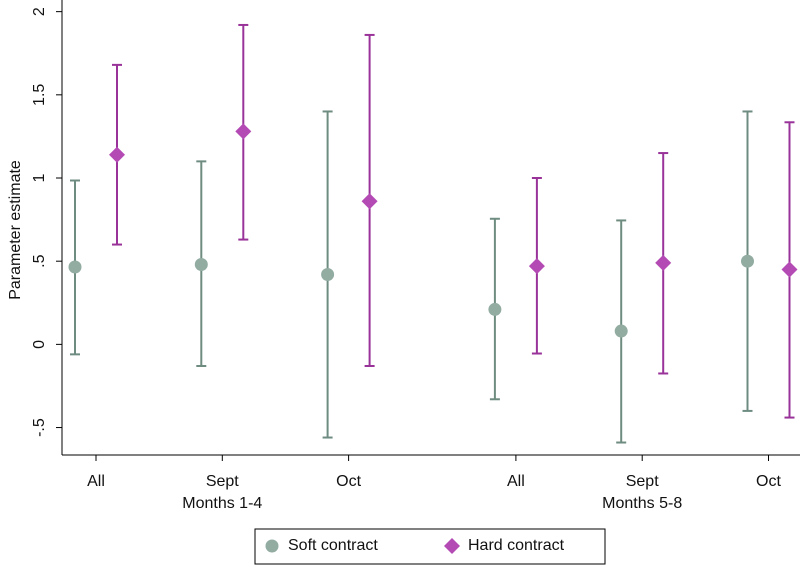 The height and width of the screenshot is (567, 801). What do you see at coordinates (39, 11) in the screenshot?
I see `y-tick-label: 2` at bounding box center [39, 11].